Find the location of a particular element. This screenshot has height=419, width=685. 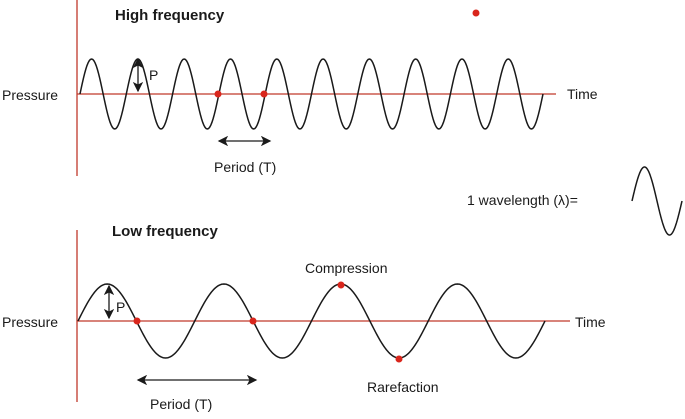

low-period-start-marker is located at coordinates (137, 321).